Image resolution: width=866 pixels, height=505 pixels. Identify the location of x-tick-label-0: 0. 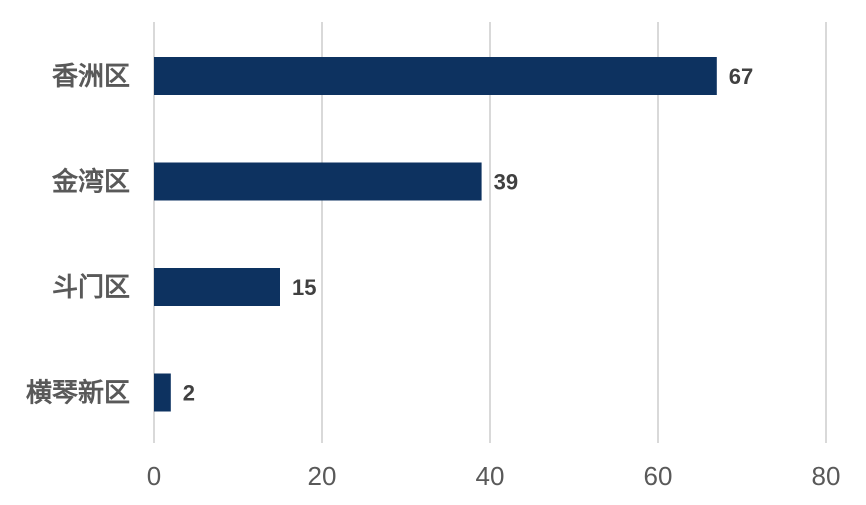
(154, 476).